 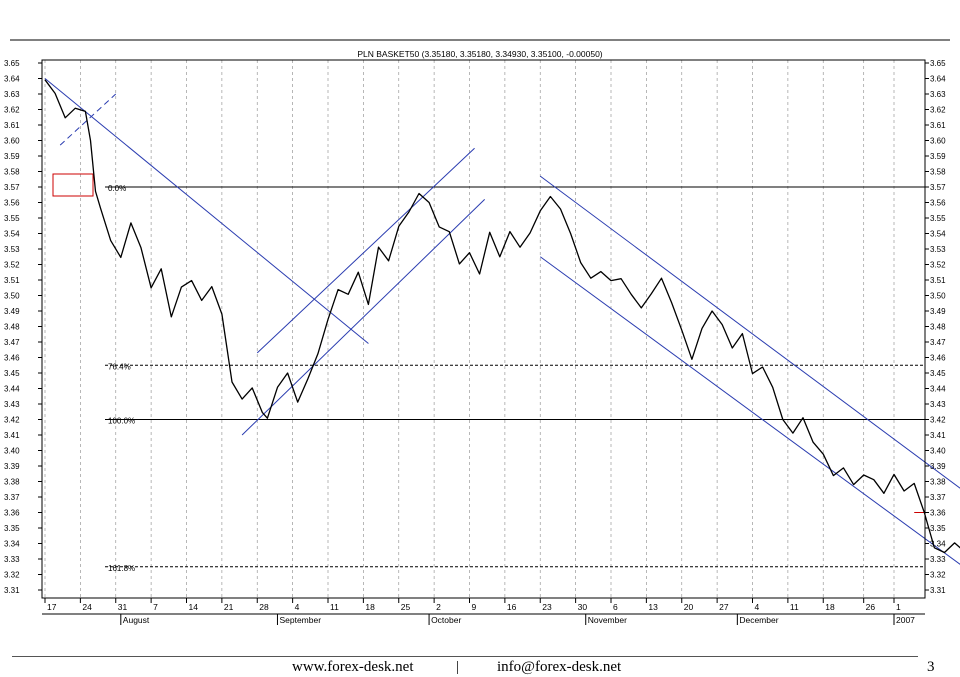 What do you see at coordinates (938, 497) in the screenshot?
I see `y-tick-label-right: 3.37` at bounding box center [938, 497].